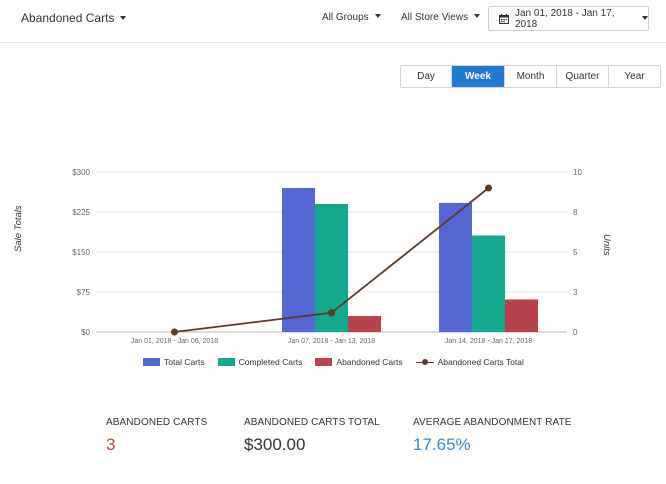 Image resolution: width=666 pixels, height=484 pixels. I want to click on period-switcher: Day Week Month Quarter Year, so click(530, 76).